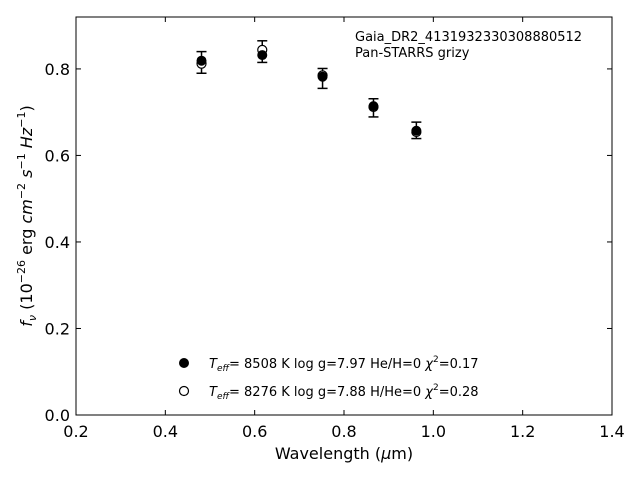 The image size is (640, 480). Describe the element at coordinates (75, 431) in the screenshot. I see `x-tick-label: 0.2` at that location.